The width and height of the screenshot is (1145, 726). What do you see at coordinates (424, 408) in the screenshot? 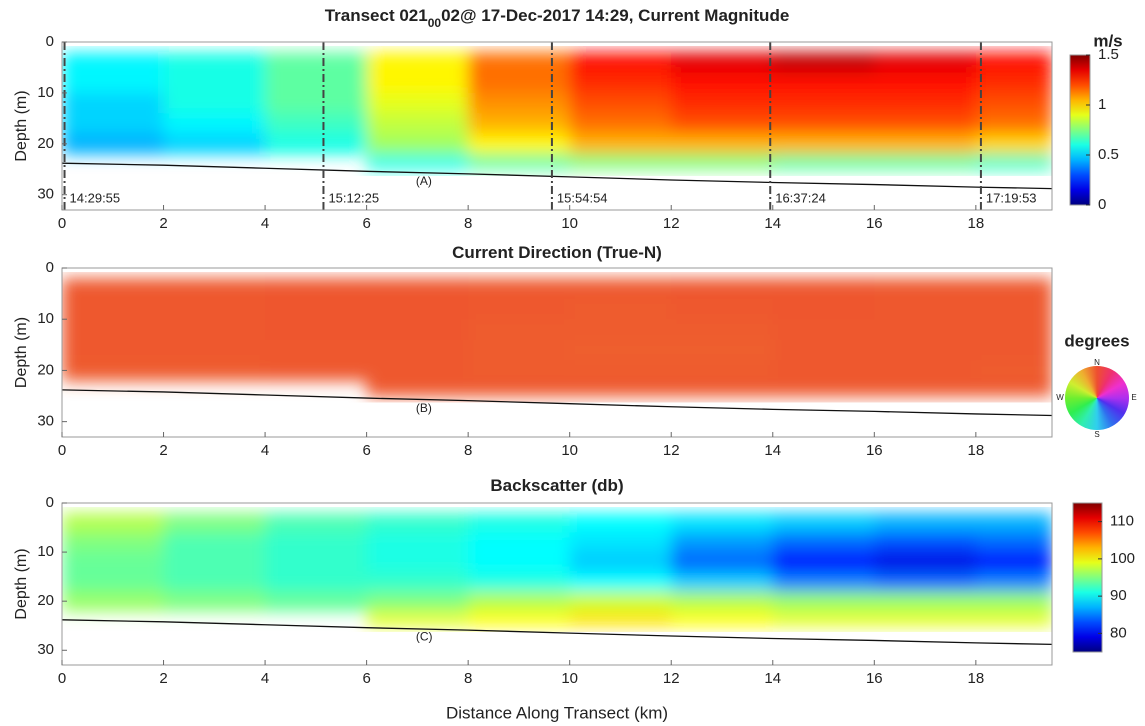
I see `panel-annotation: (B)` at bounding box center [424, 408].